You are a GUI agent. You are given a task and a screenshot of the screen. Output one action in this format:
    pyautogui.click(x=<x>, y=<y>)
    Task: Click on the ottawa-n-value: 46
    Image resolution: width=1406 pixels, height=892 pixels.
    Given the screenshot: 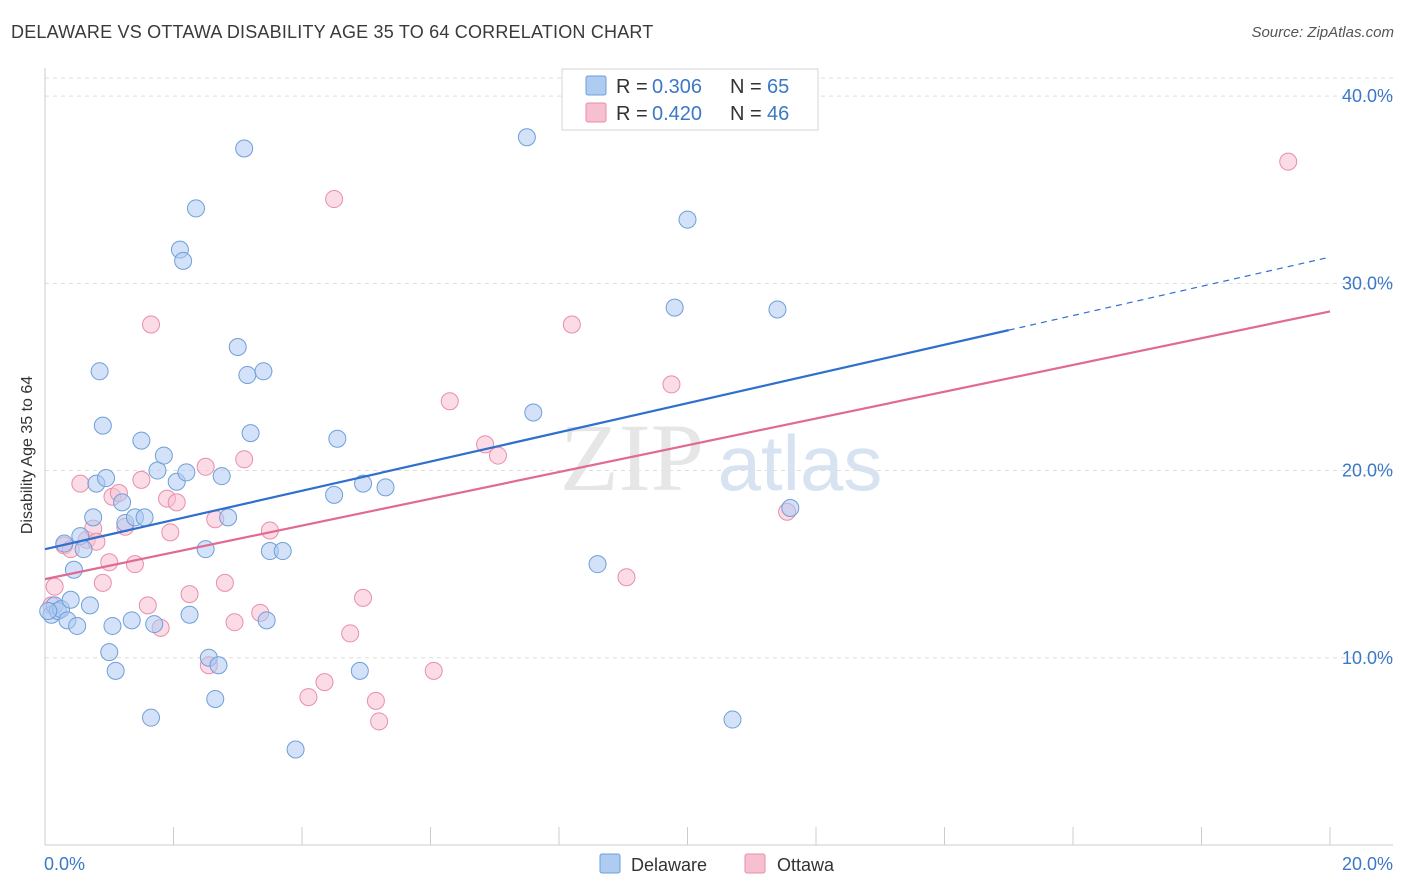 What is the action you would take?
    pyautogui.click(x=778, y=114)
    